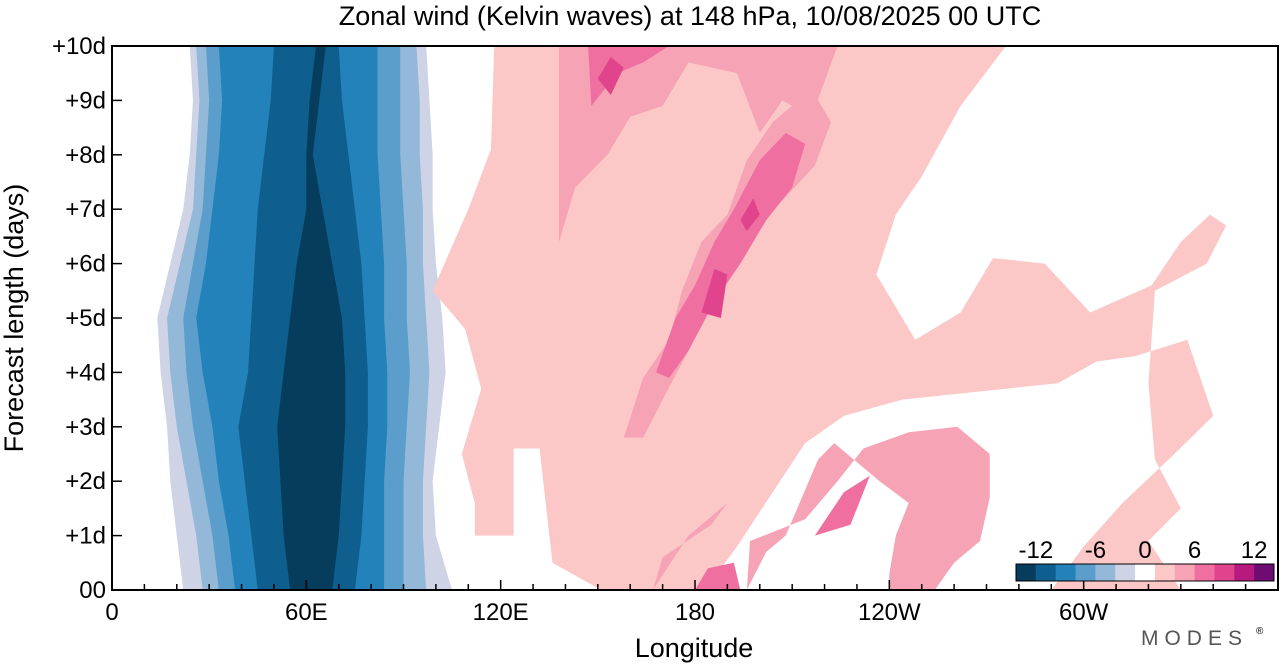 This screenshot has height=664, width=1280. I want to click on colorbar-tick-label: 12, so click(1254, 550).